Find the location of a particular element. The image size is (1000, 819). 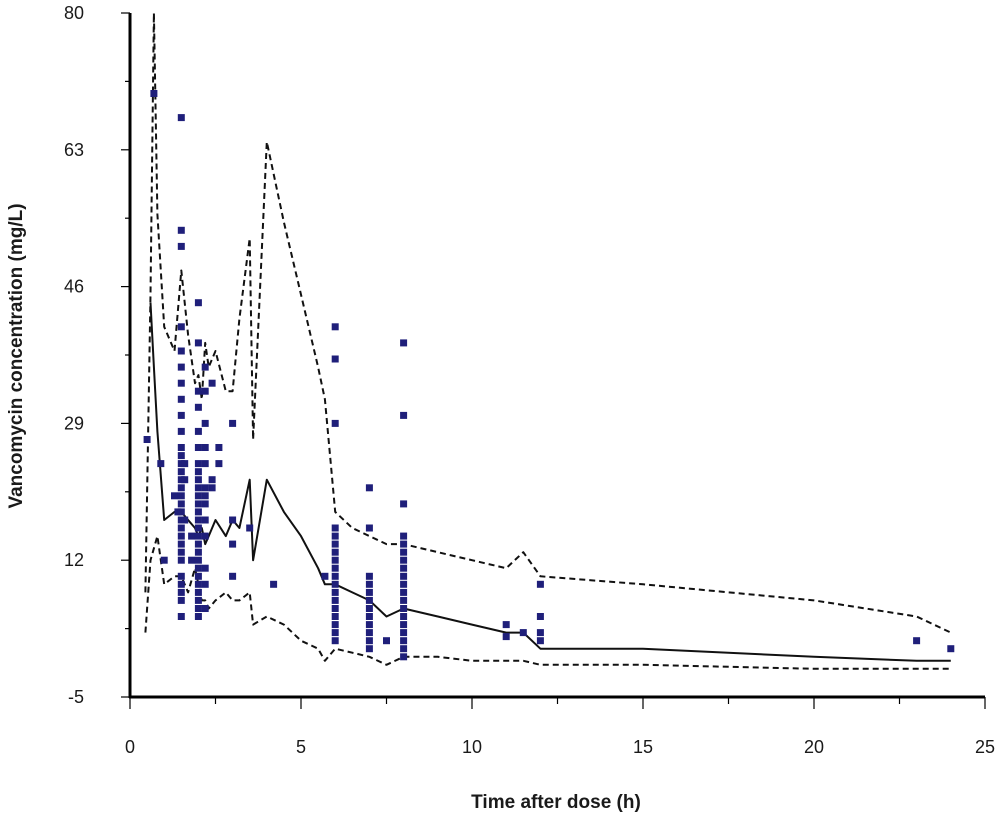

y-tick-label: 46 is located at coordinates (74, 287).